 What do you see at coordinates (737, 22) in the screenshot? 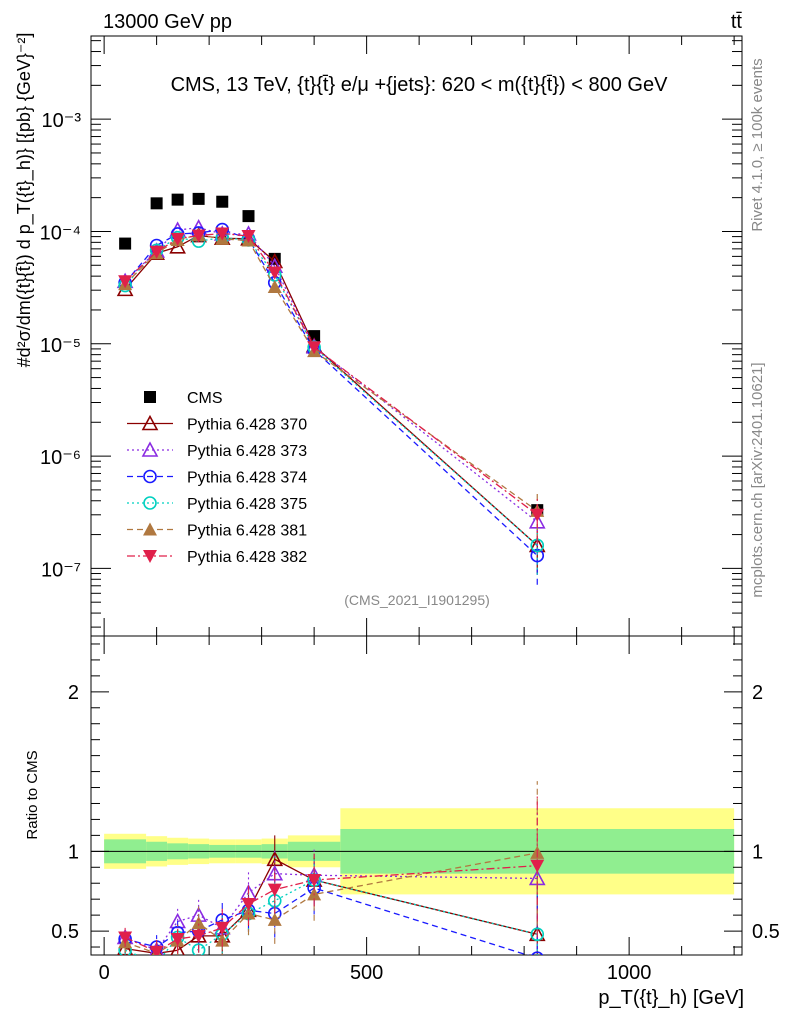
I see `header-right: tt̄` at bounding box center [737, 22].